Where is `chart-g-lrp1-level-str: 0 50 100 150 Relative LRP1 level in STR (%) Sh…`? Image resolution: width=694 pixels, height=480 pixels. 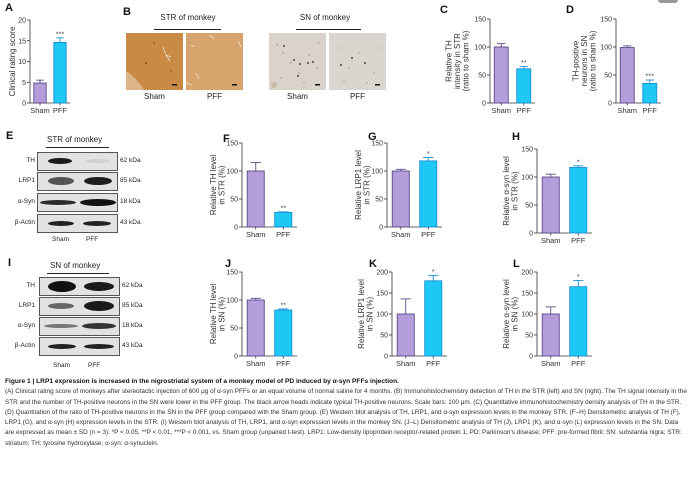
chart-g-lrp1-level-str: 0 50 100 150 Relative LRP1 level in STR (%) Sh… is located at coordinates (398, 190).